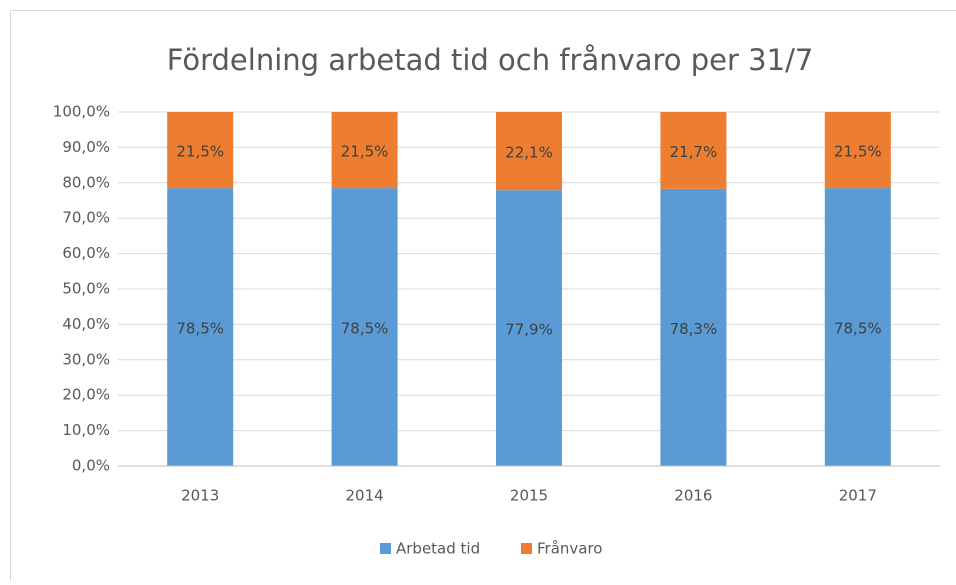  What do you see at coordinates (91, 466) in the screenshot?
I see `y-tick-label: 0,0%` at bounding box center [91, 466].